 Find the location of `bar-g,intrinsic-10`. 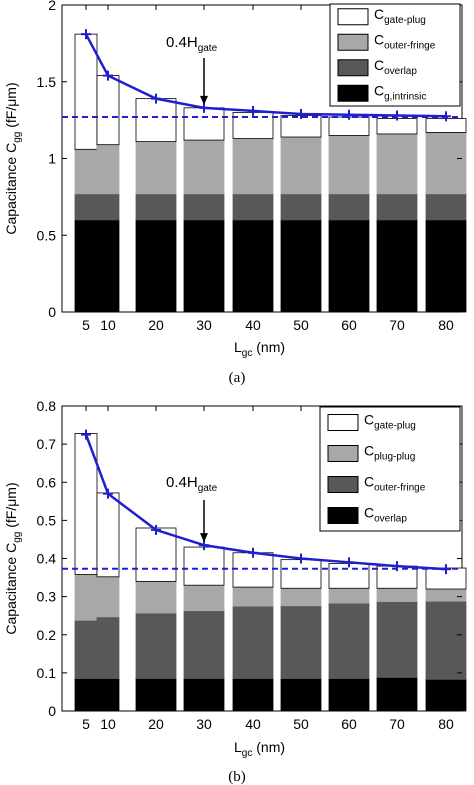

bar-g,intrinsic-10 is located at coordinates (108, 266).